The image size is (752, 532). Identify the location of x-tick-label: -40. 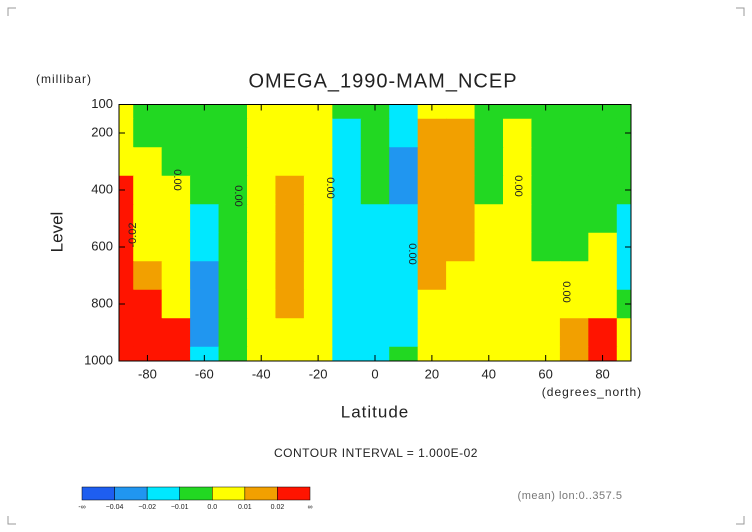
(261, 373).